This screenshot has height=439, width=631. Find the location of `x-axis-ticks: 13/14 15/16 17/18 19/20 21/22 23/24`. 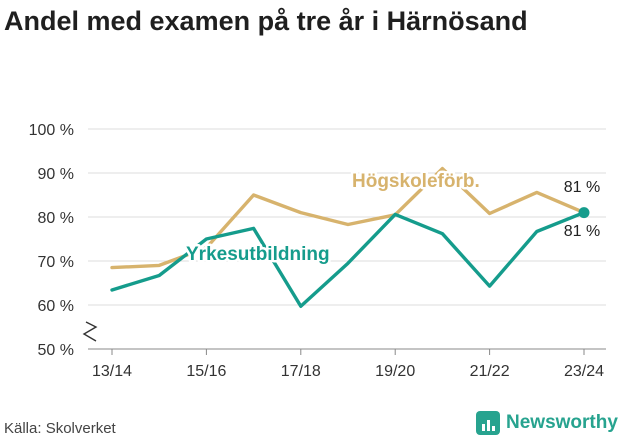

x-axis-ticks: 13/14 15/16 17/18 19/20 21/22 23/24 is located at coordinates (347, 364).